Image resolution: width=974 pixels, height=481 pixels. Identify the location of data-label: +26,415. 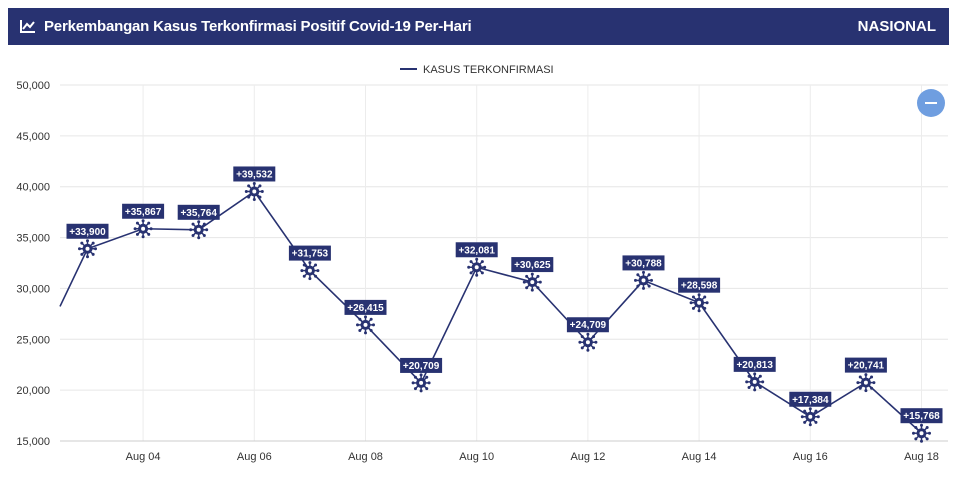
(365, 308).